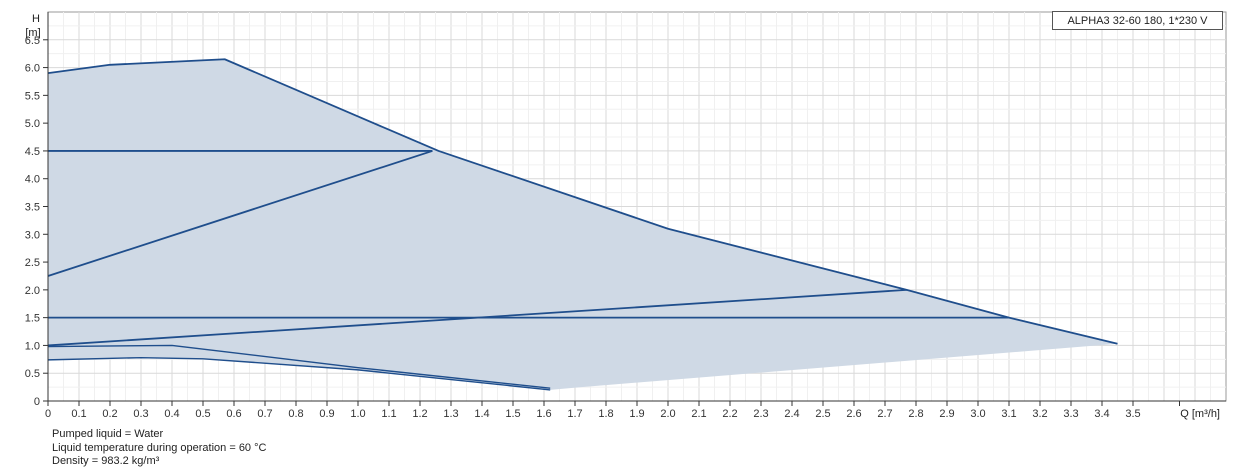 The height and width of the screenshot is (472, 1246). Describe the element at coordinates (32, 152) in the screenshot. I see `y-tick-label: 4.5` at that location.